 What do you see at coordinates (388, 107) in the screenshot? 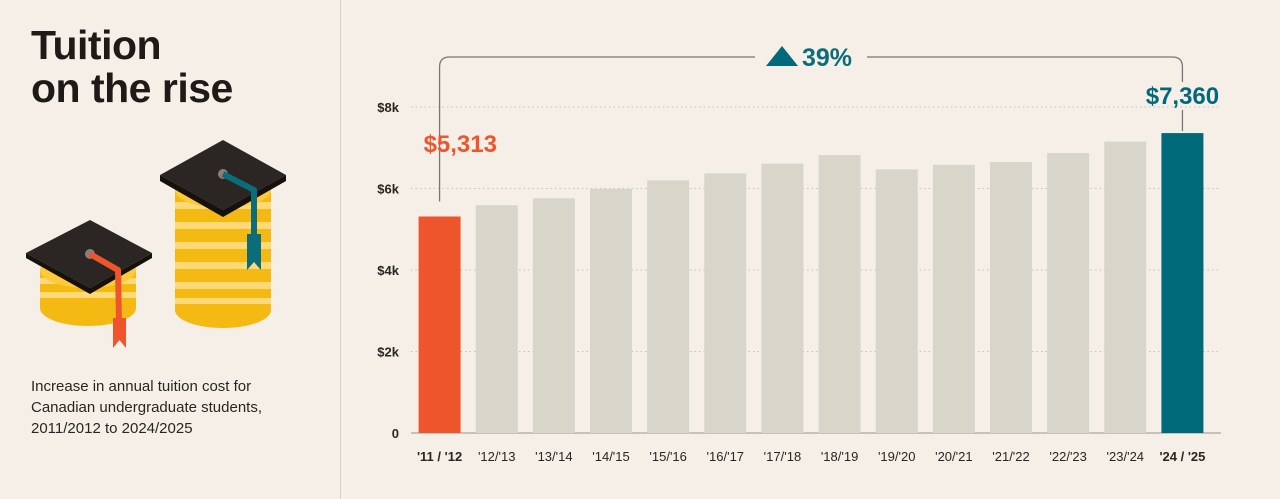
I see `y-tick-label: $8k` at bounding box center [388, 107].